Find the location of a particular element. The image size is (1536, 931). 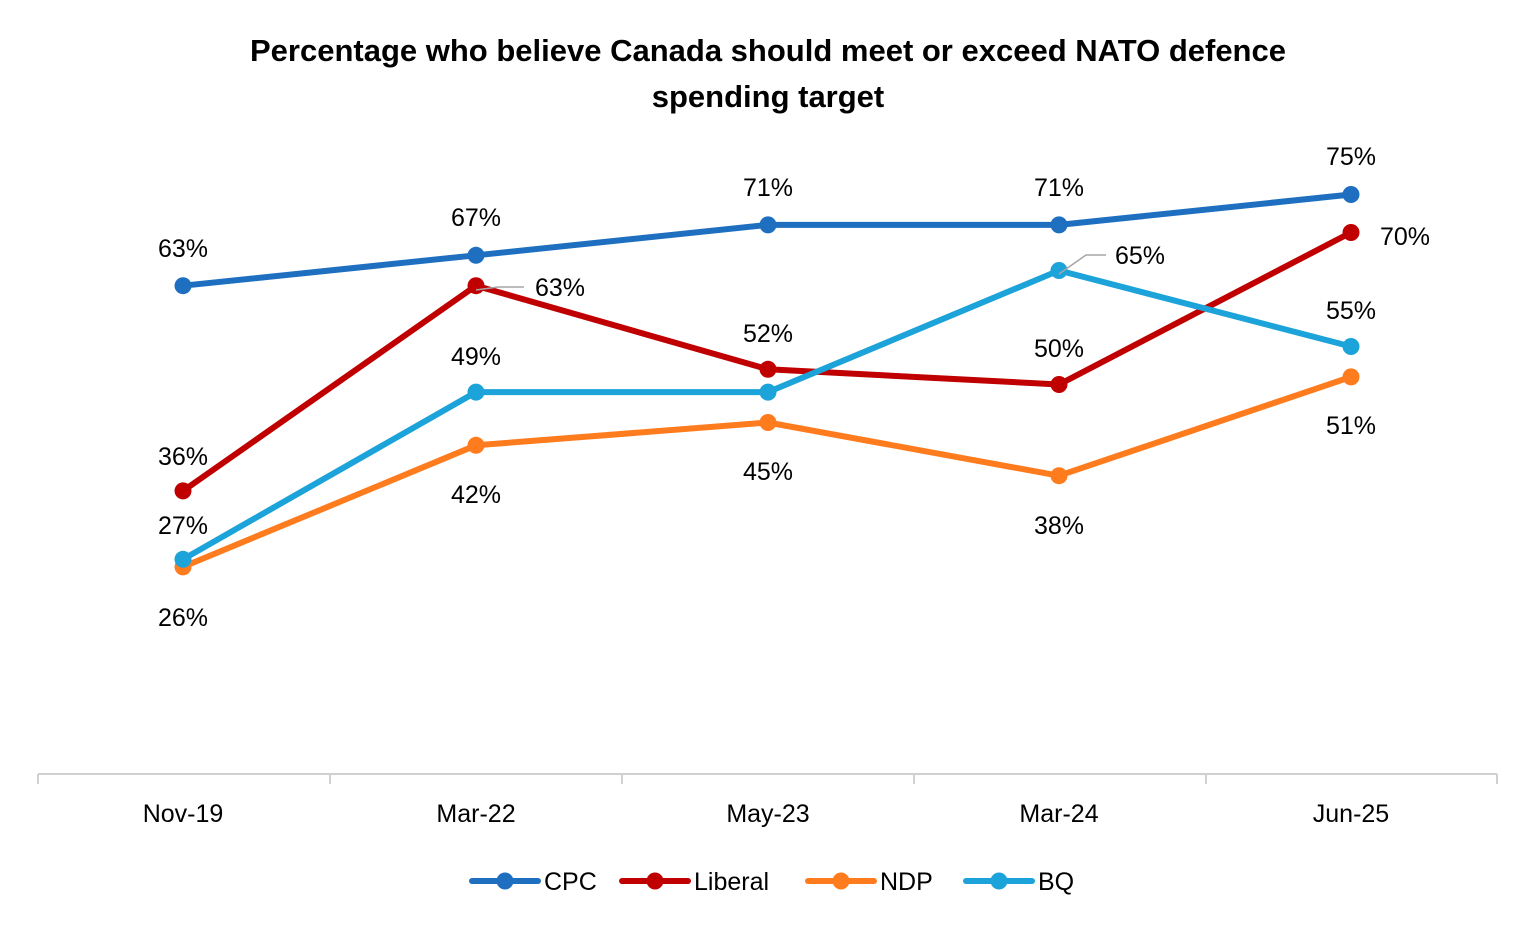

data-label-ndp-2: 45% is located at coordinates (768, 472).